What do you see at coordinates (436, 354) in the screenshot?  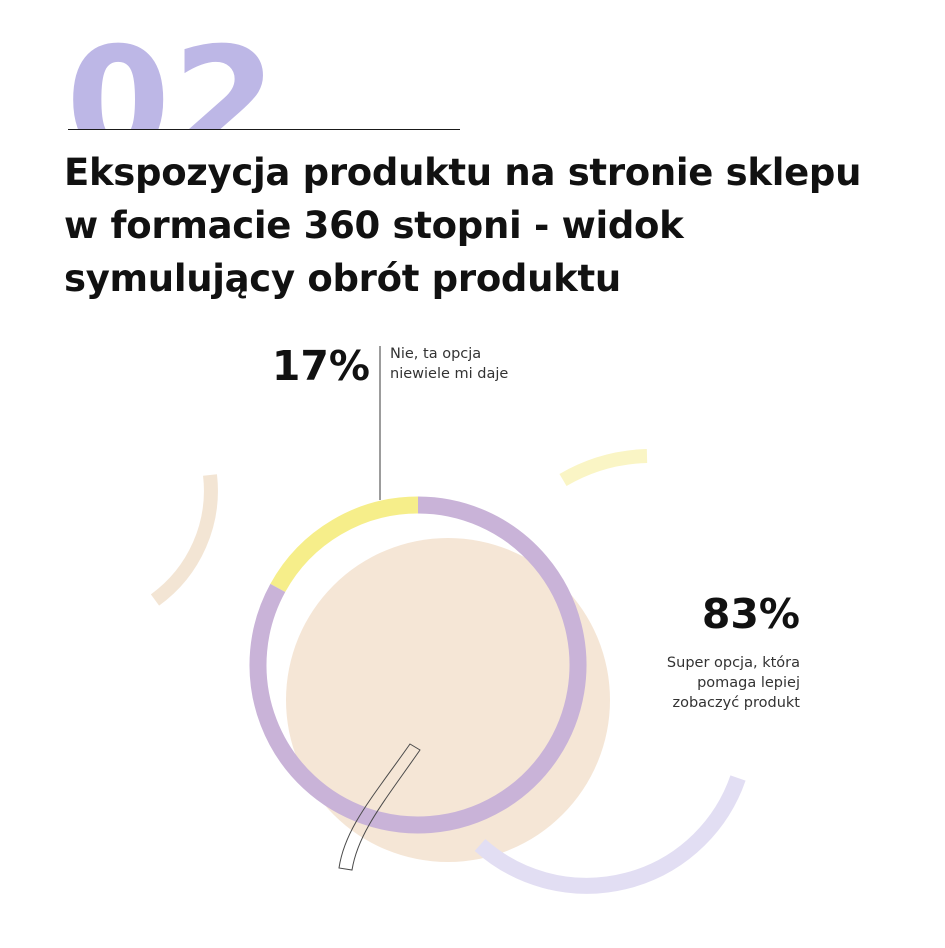 I see `description-no-line-1: Nie, ta opcja` at bounding box center [436, 354].